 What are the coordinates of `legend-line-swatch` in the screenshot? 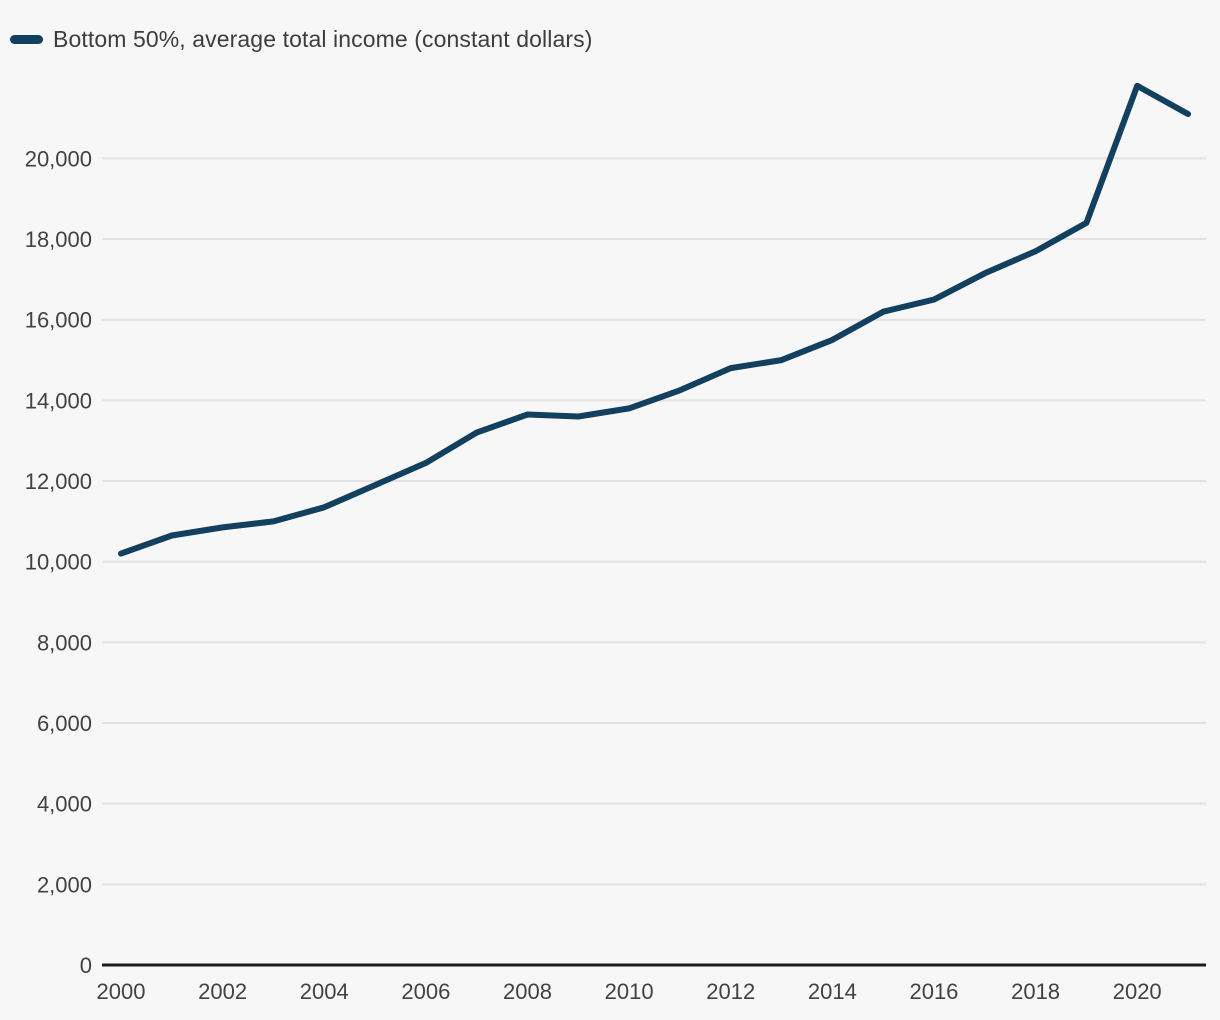 It's located at (26, 40).